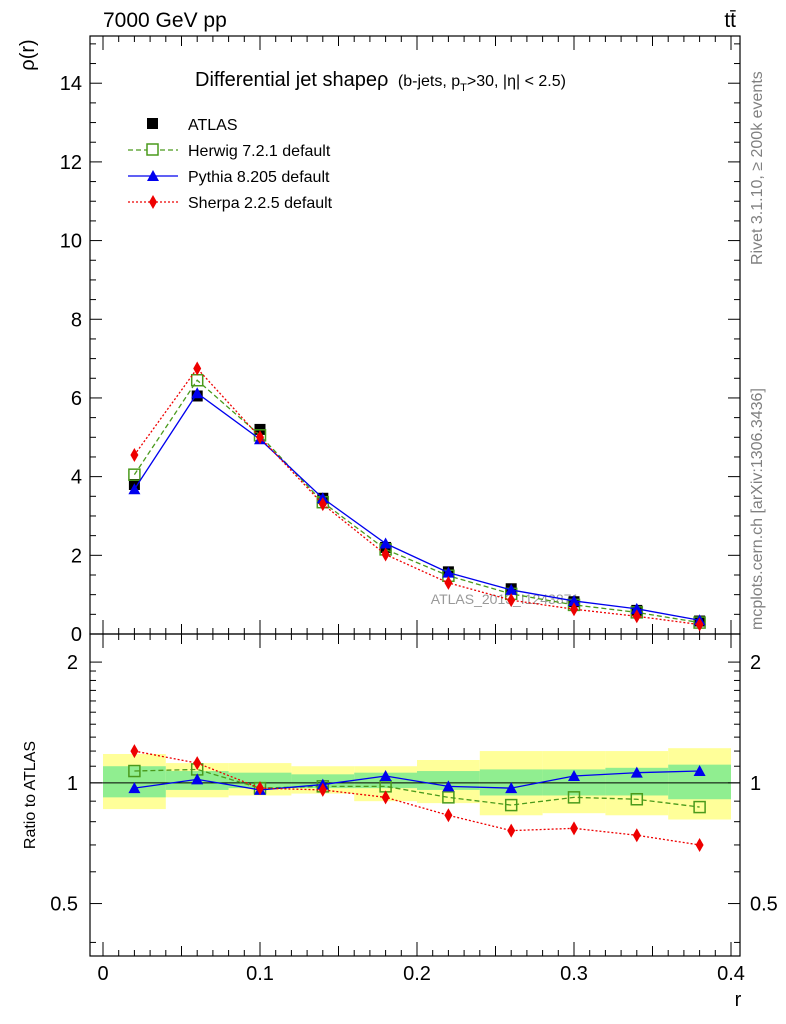  What do you see at coordinates (260, 974) in the screenshot?
I see `x-tick-label: 0.1` at bounding box center [260, 974].